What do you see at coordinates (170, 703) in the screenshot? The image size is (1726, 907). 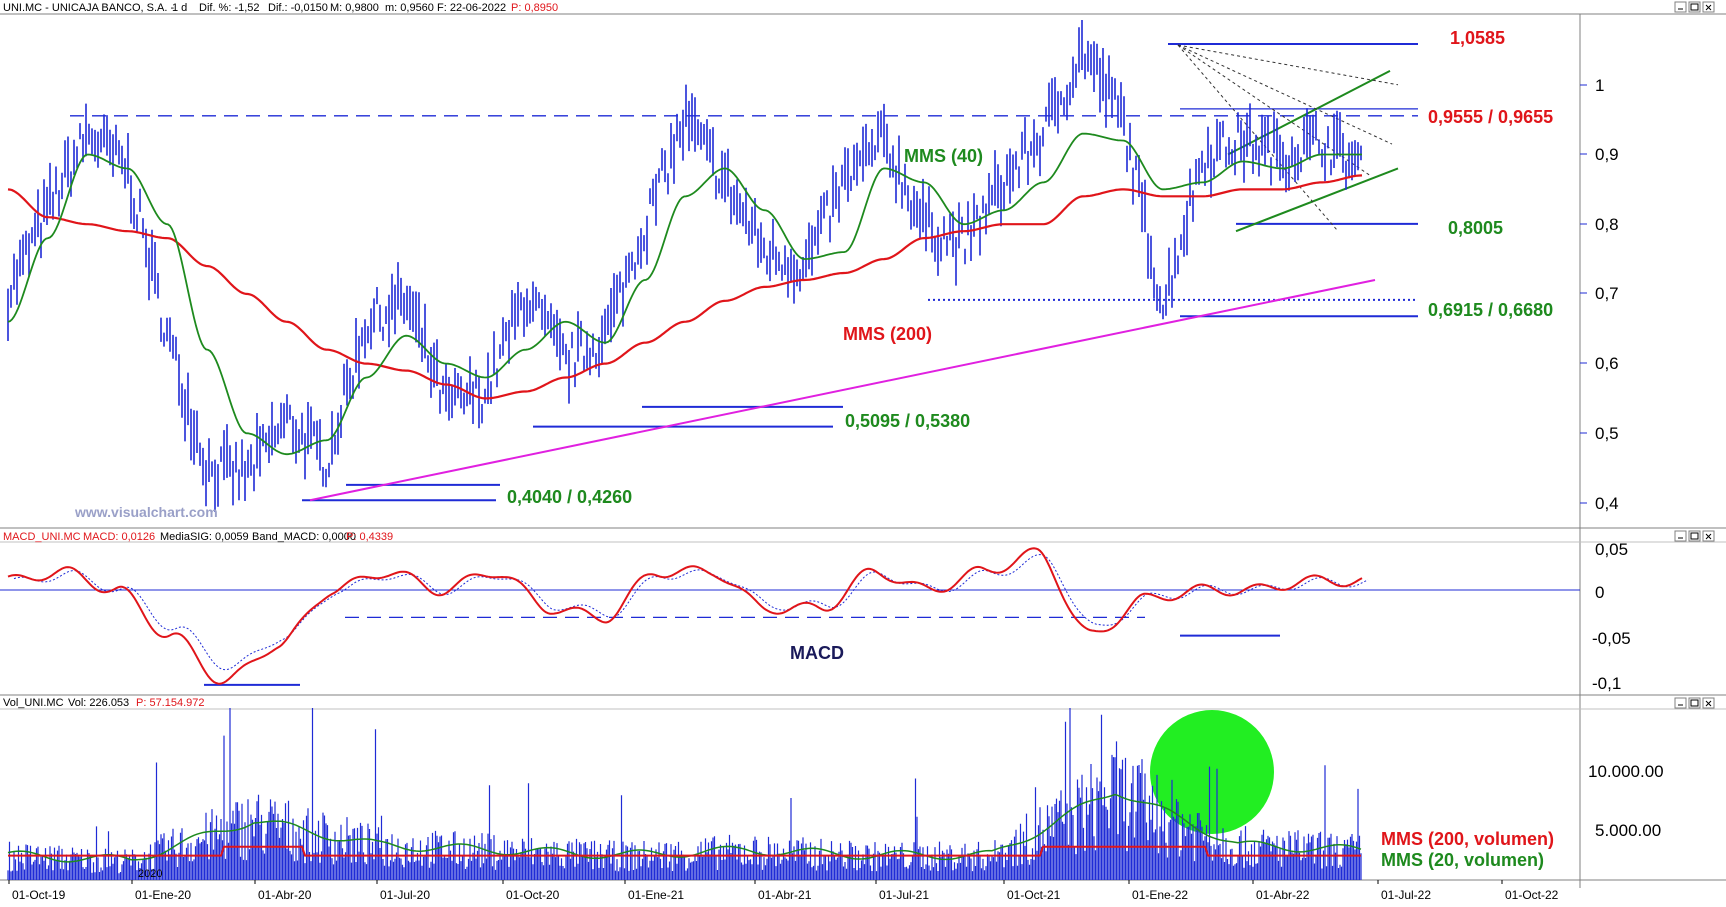 I see `vol-header-p: P: 57.154.972` at bounding box center [170, 703].